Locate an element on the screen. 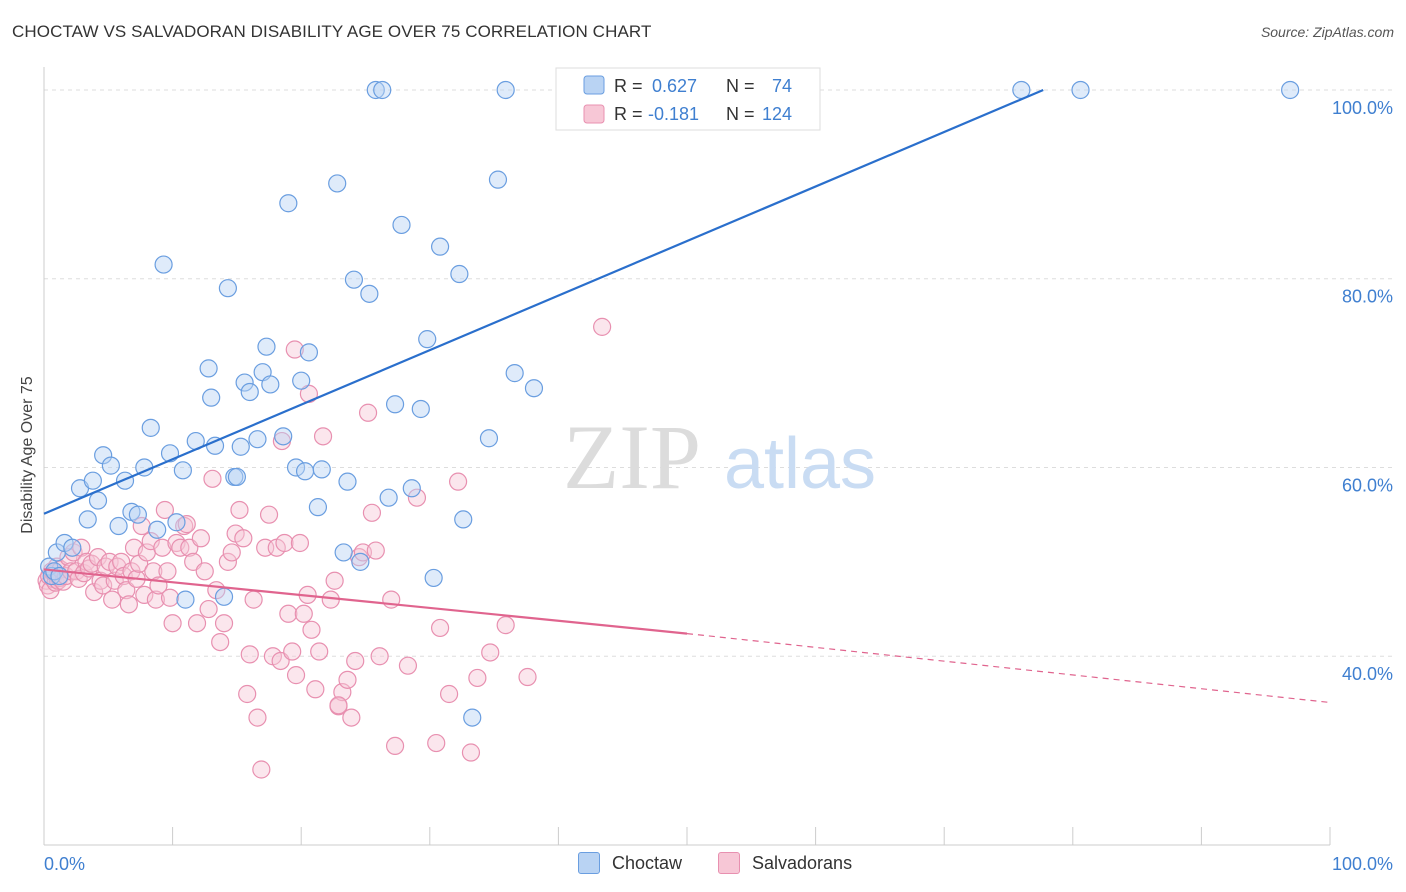  legend-swatch-choctaw is located at coordinates (594, 85).